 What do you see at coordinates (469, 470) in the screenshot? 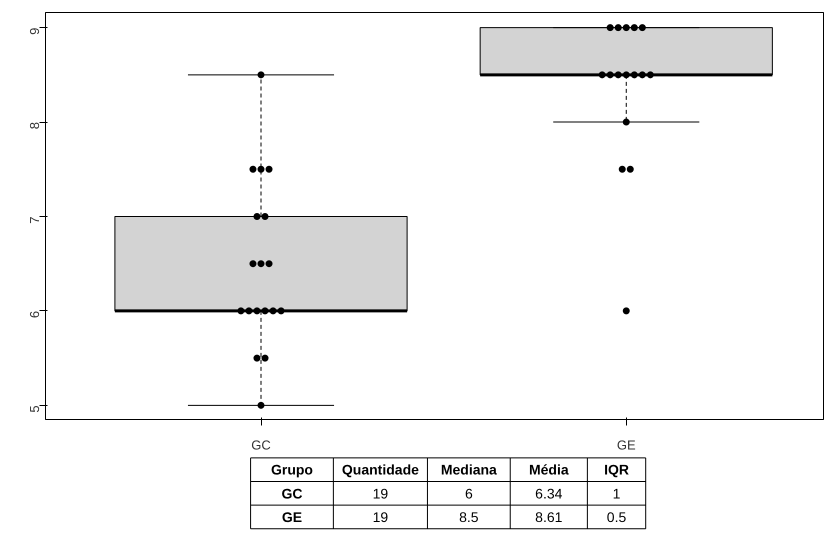
I see `text: Mediana` at bounding box center [469, 470].